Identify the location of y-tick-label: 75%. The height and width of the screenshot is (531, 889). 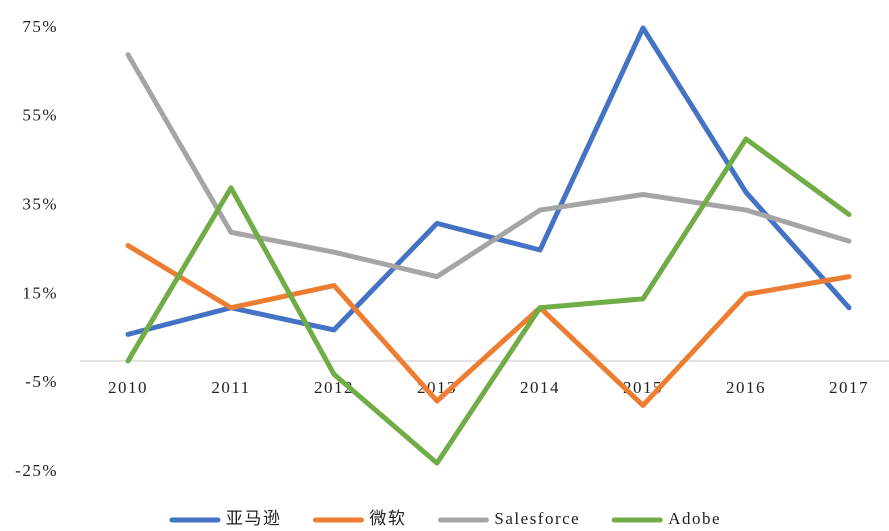
(40, 26).